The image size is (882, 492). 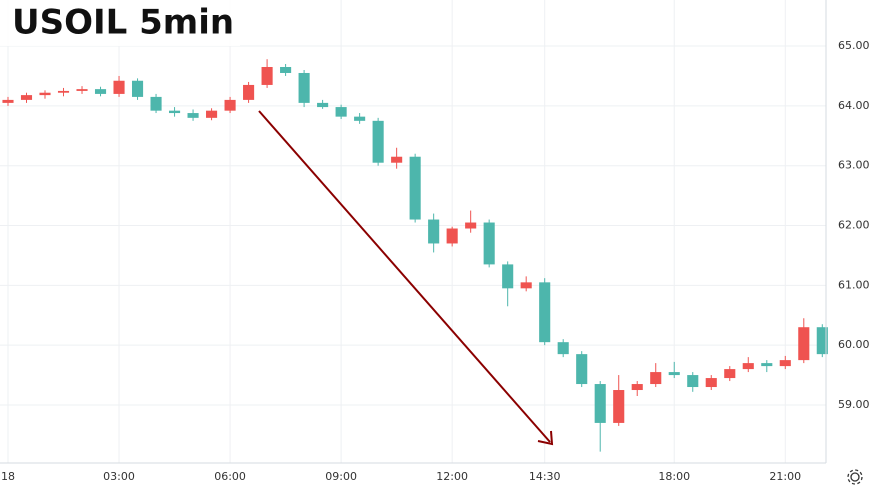 I want to click on y-tick-label: 61.00, so click(x=854, y=284).